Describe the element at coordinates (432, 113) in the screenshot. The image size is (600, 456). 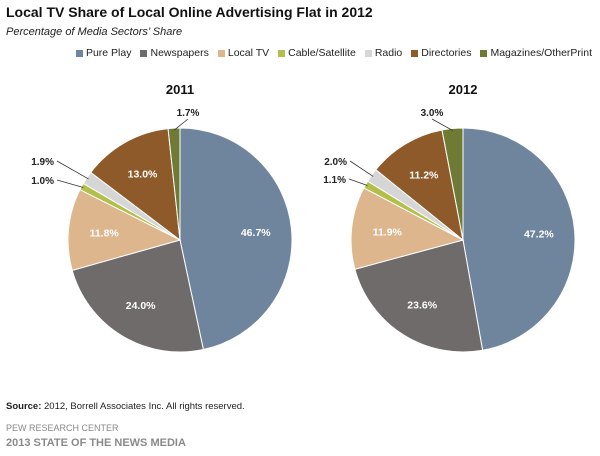
I see `slice-label: 3.0%` at that location.